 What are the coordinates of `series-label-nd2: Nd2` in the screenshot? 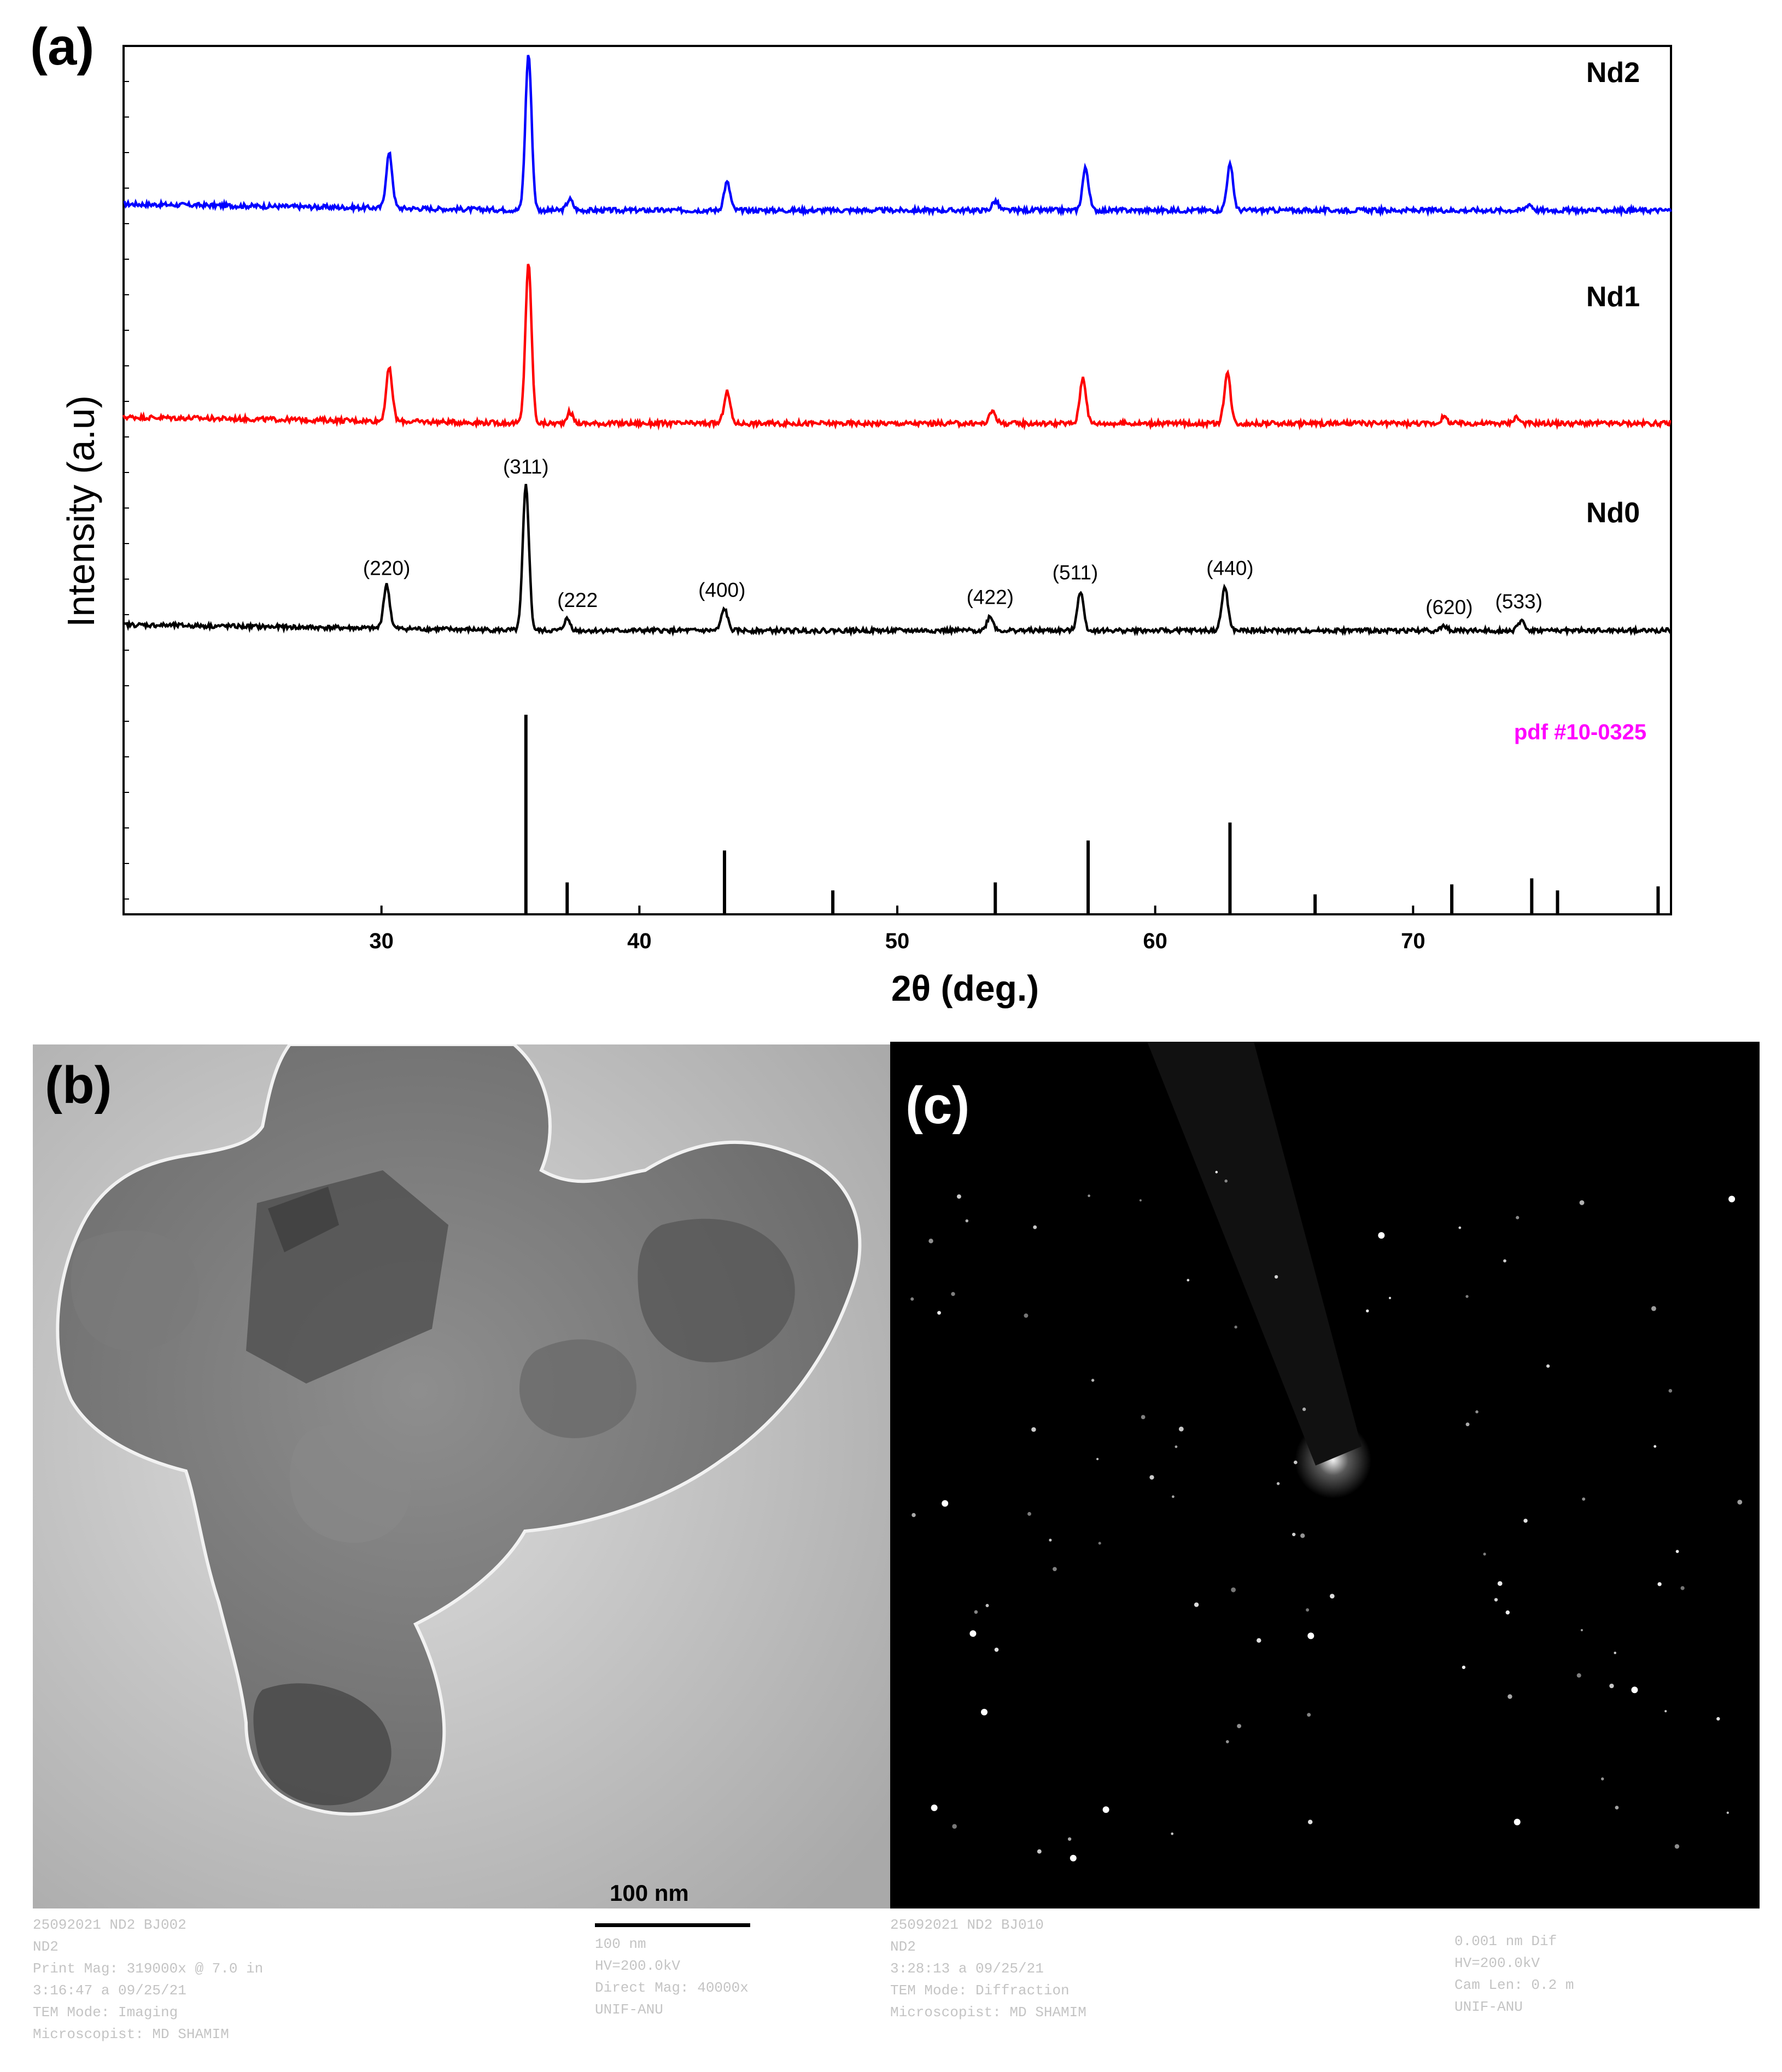 It's located at (1613, 73).